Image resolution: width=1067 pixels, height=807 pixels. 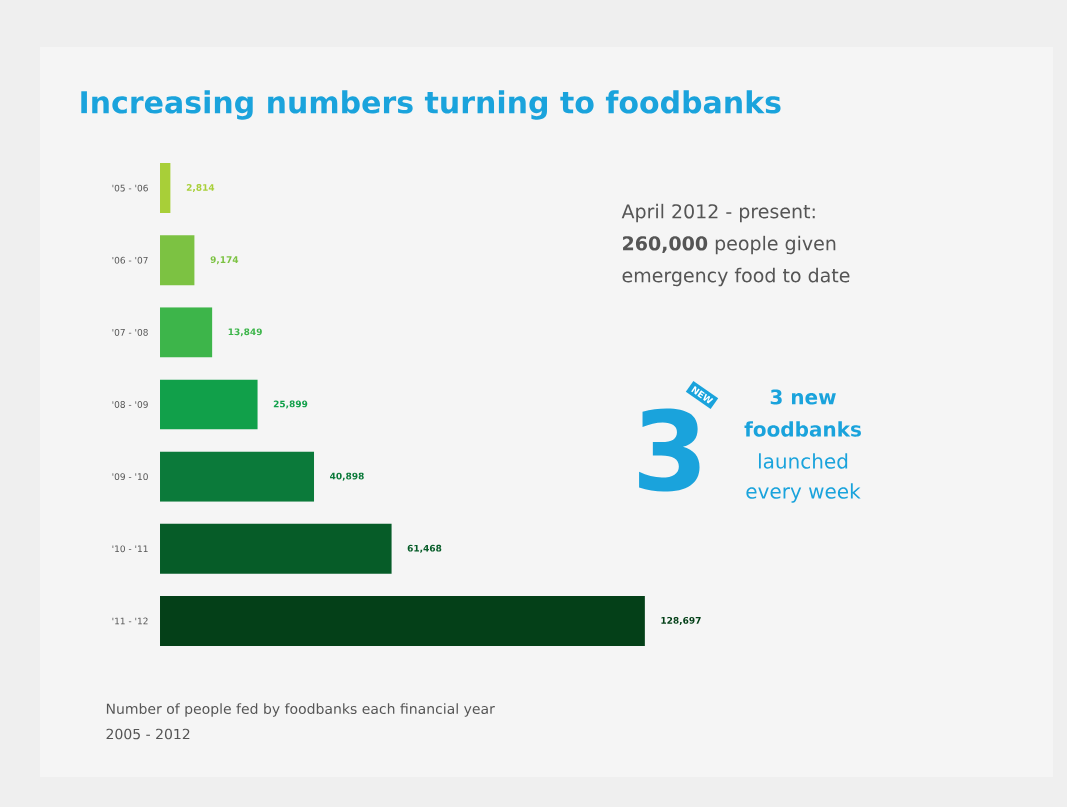 I want to click on data-label: 2,814, so click(x=200, y=188).